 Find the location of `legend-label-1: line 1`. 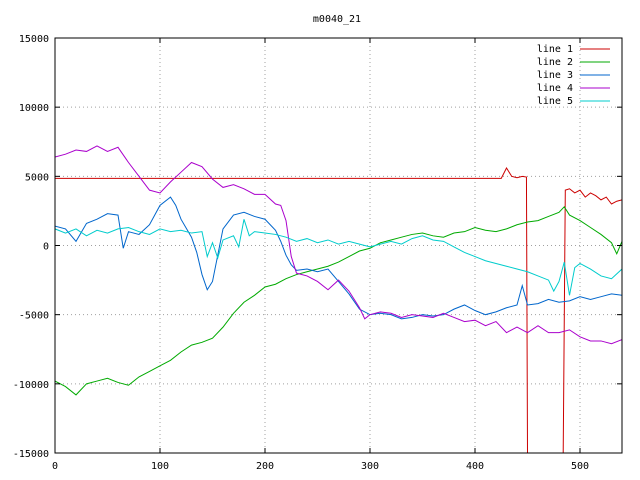

legend-label-1: line 1 is located at coordinates (555, 49).